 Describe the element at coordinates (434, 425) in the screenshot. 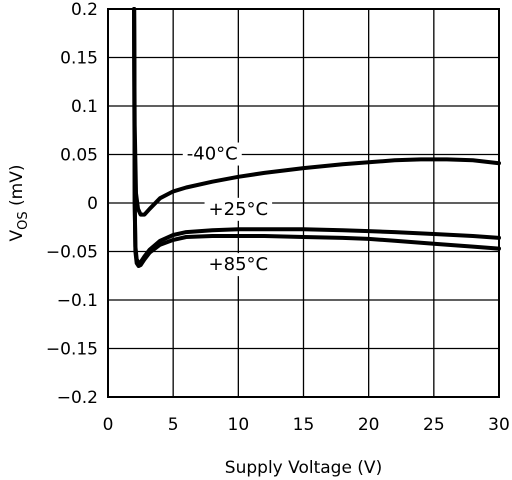

I see `x-tick-label: 25` at that location.